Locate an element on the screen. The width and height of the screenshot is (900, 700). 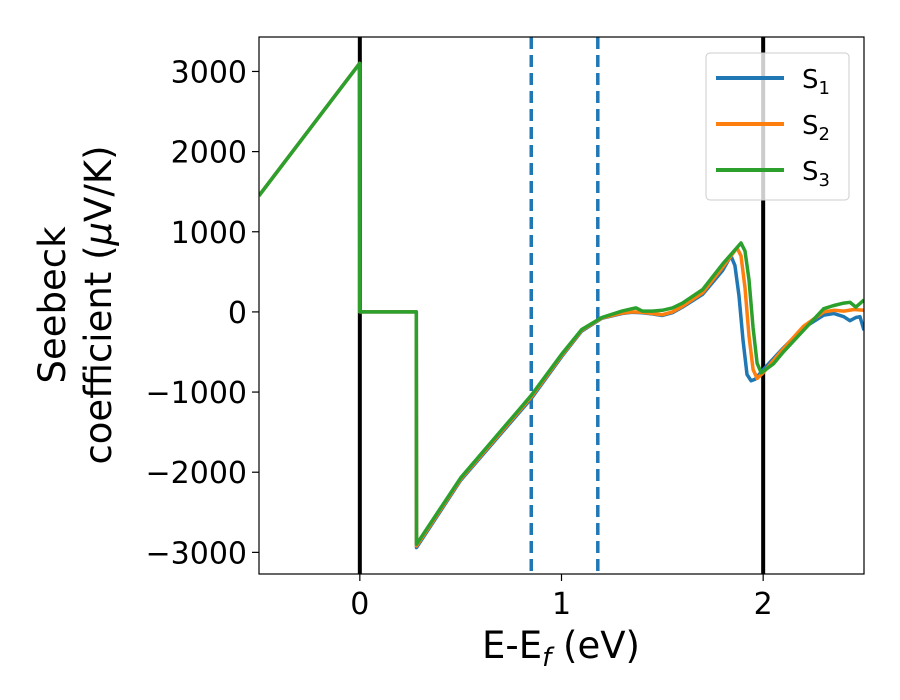
y-tick-label: 1000 is located at coordinates (209, 233).